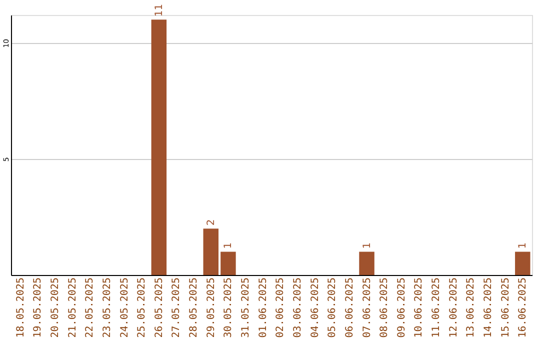 The image size is (540, 340). What do you see at coordinates (402, 308) in the screenshot?
I see `x-tick-label: 09.06.2025` at bounding box center [402, 308].